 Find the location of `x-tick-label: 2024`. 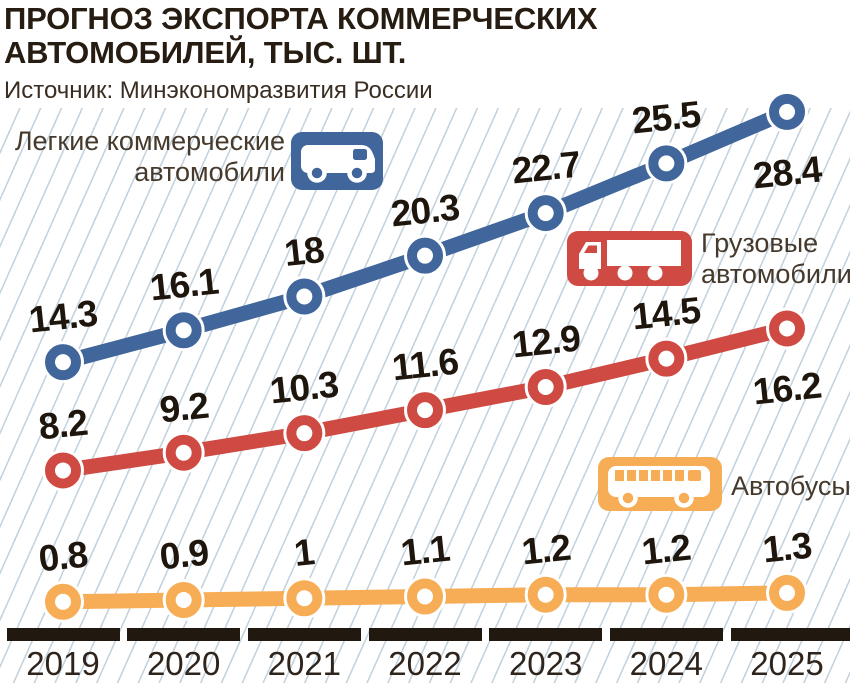

x-tick-label: 2024 is located at coordinates (666, 663).